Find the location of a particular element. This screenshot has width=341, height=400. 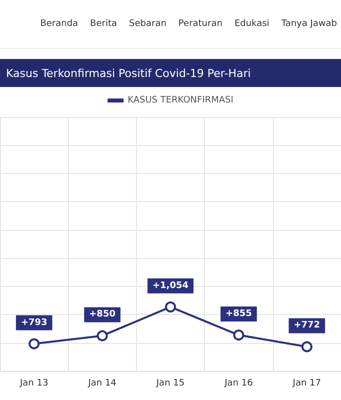

text: Peraturan is located at coordinates (200, 24).